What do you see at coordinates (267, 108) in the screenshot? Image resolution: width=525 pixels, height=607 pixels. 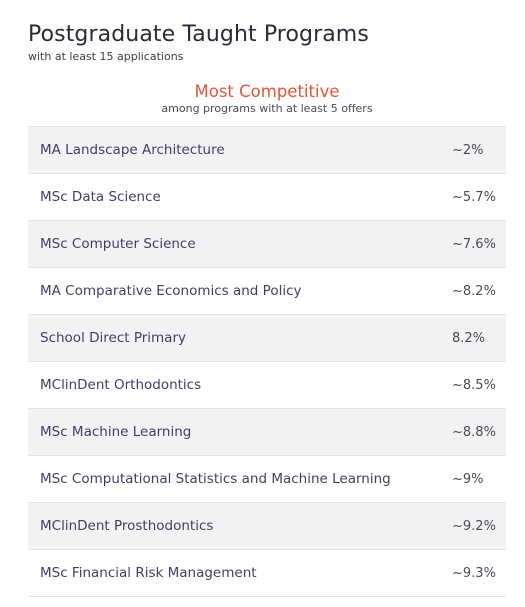 I see `section-subtitle: among programs with at least 5 offers` at bounding box center [267, 108].